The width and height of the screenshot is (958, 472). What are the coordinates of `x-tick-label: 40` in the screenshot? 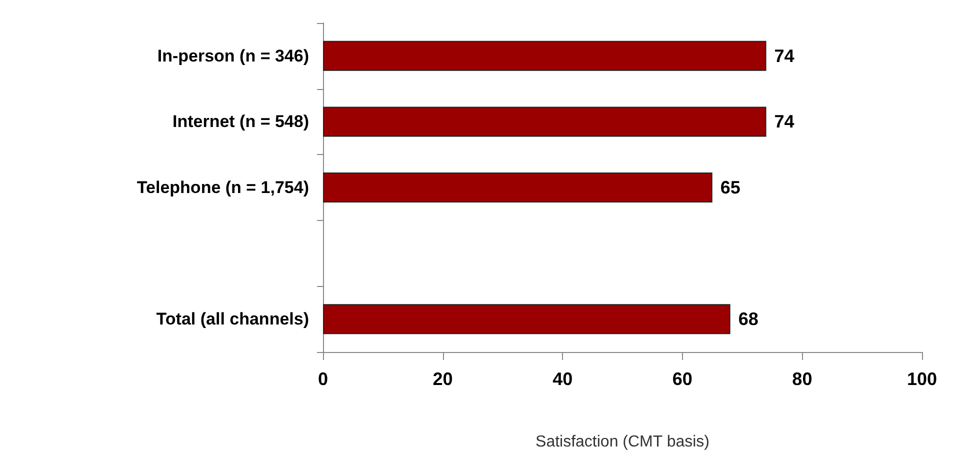 It's located at (562, 379).